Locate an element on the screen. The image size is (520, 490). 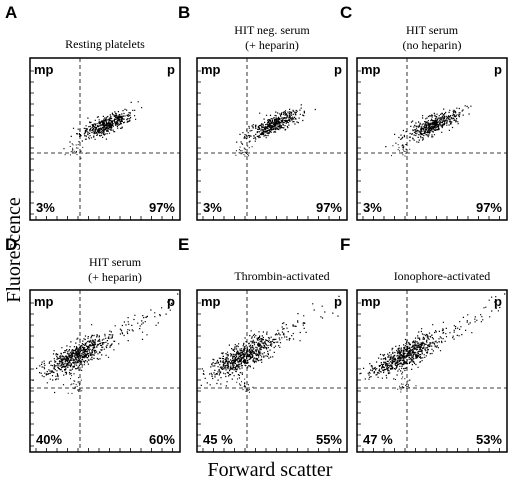
panel-letter: A is located at coordinates (11, 12).